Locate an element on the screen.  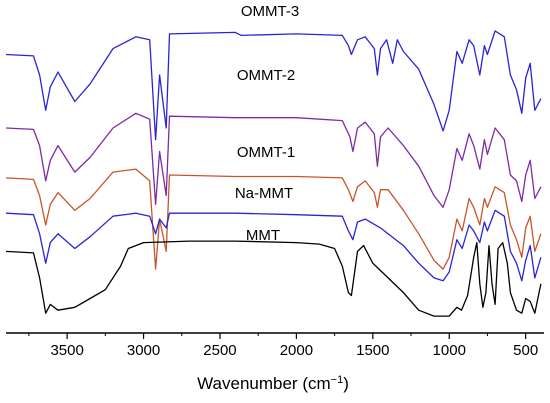
x-axis-title-text: Wavenumber is located at coordinates (247, 383).